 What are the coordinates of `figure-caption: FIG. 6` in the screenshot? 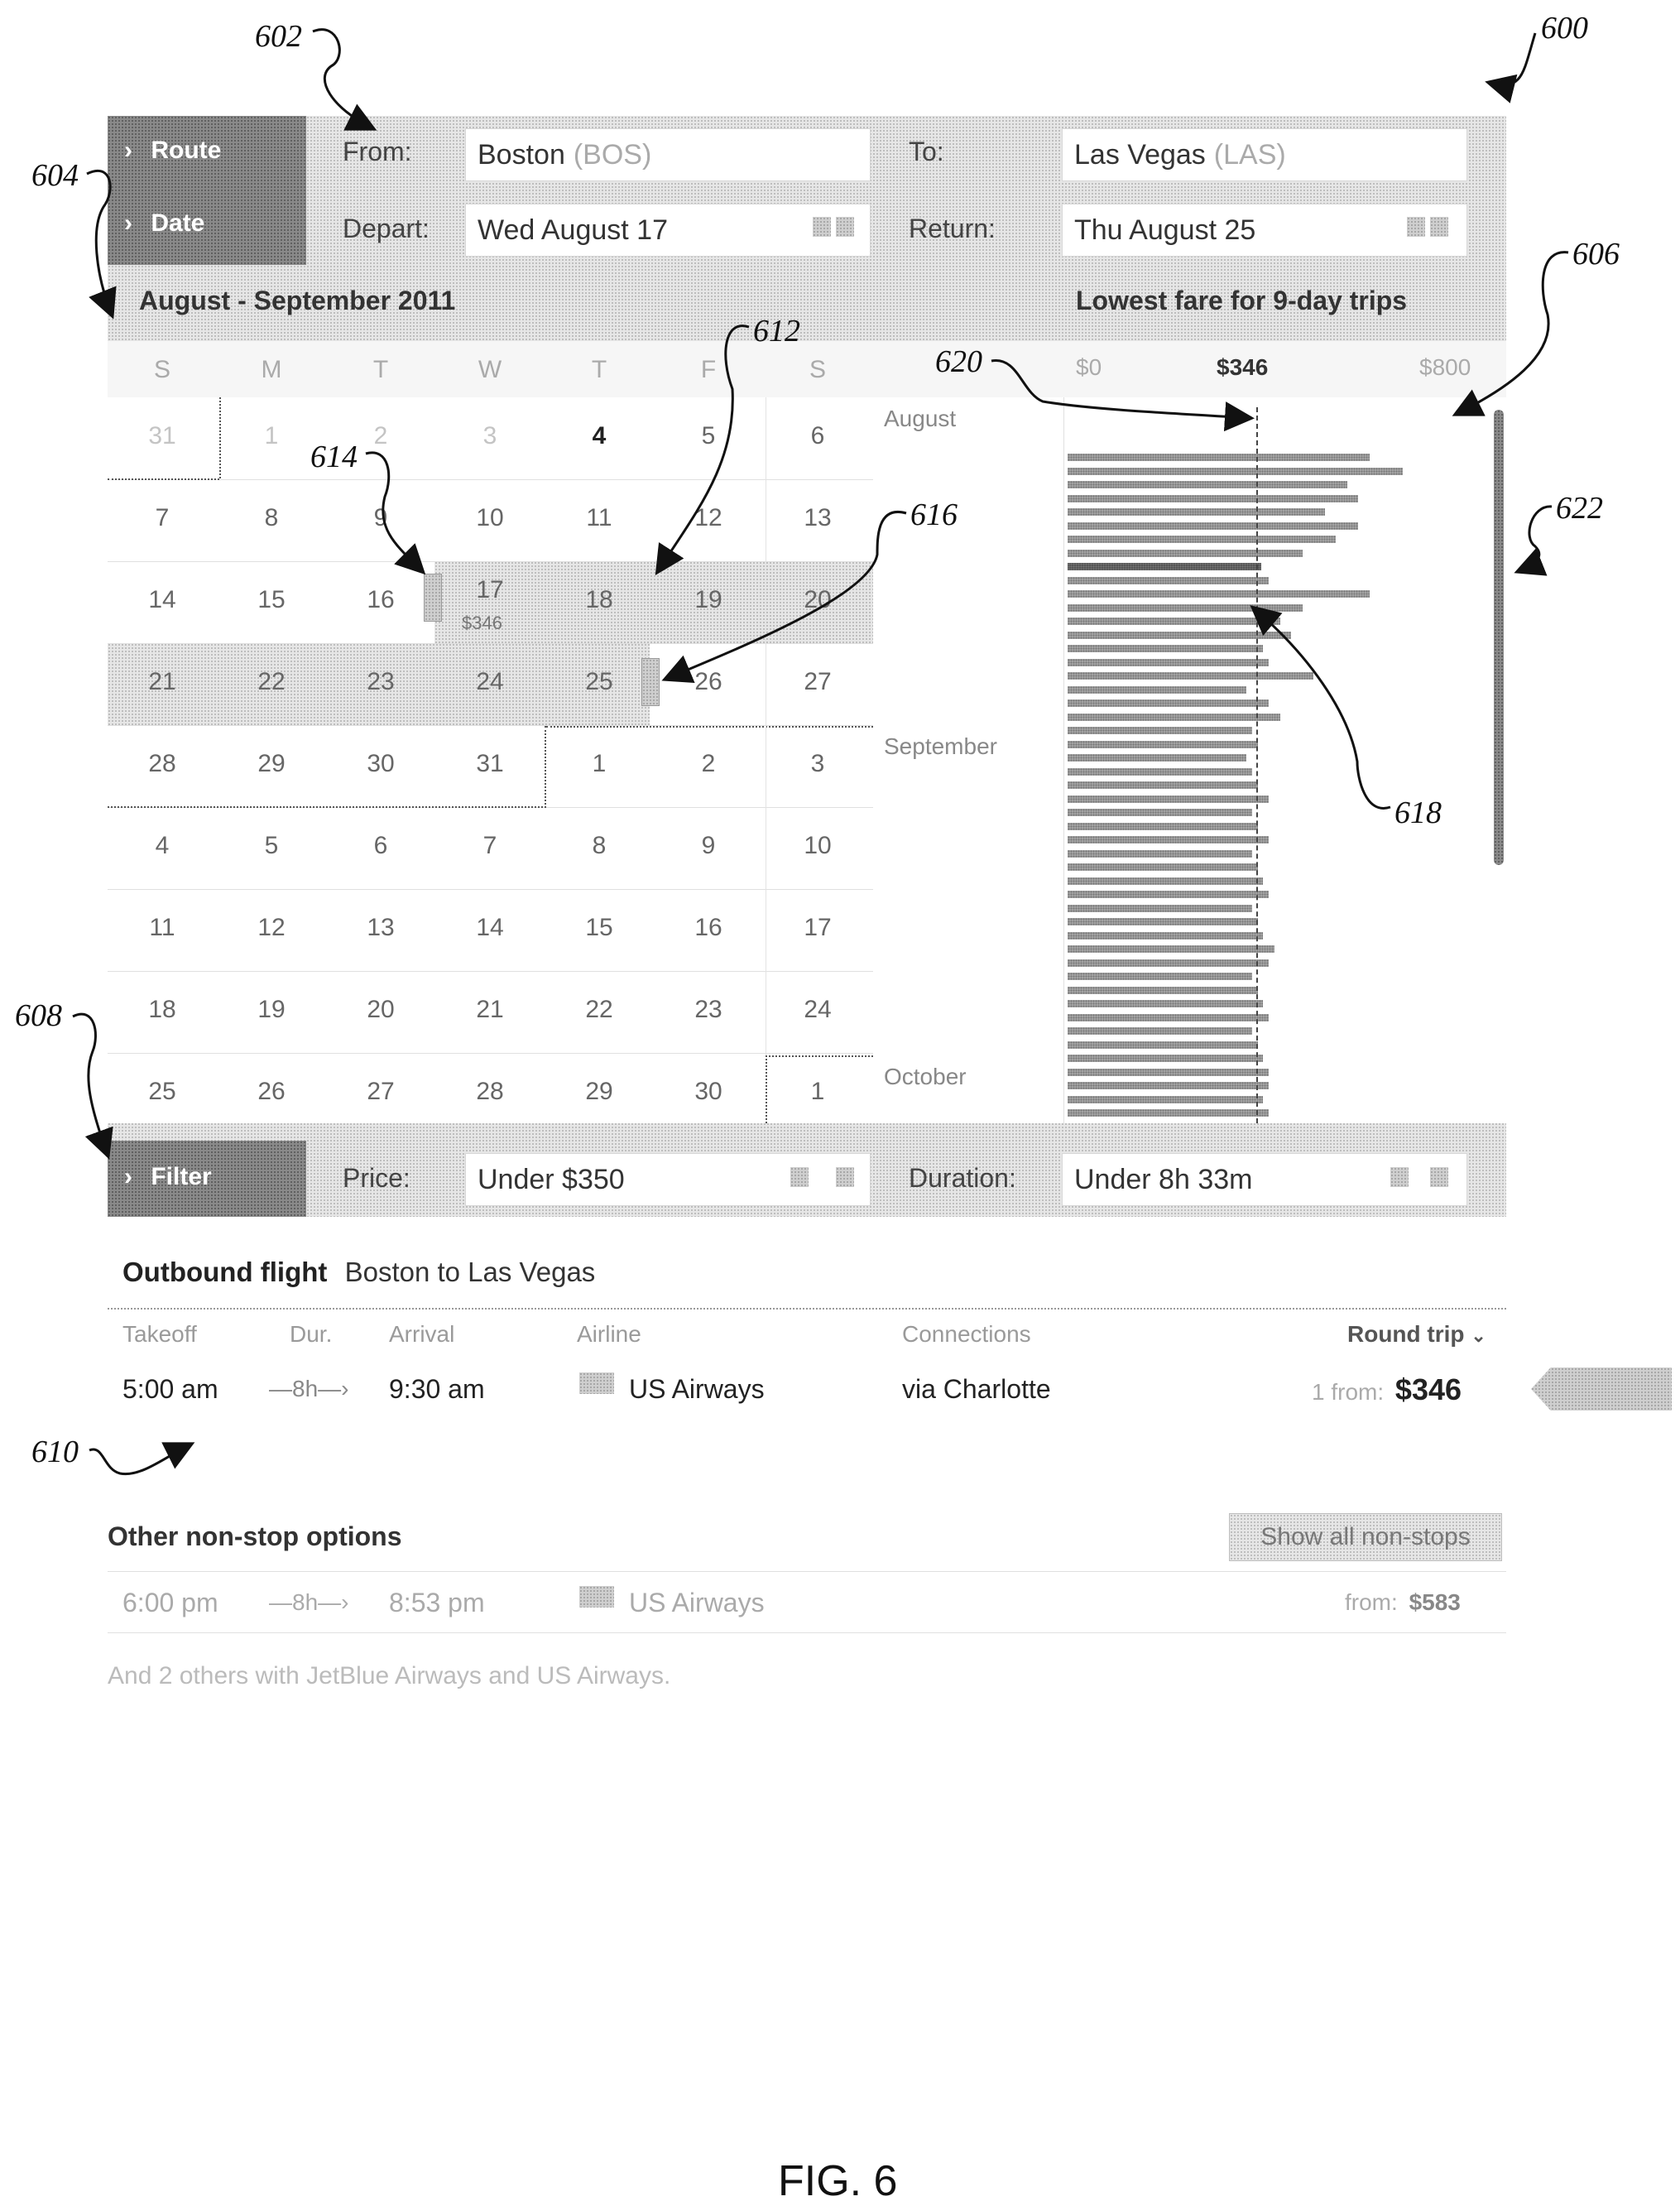 It's located at (837, 2181).